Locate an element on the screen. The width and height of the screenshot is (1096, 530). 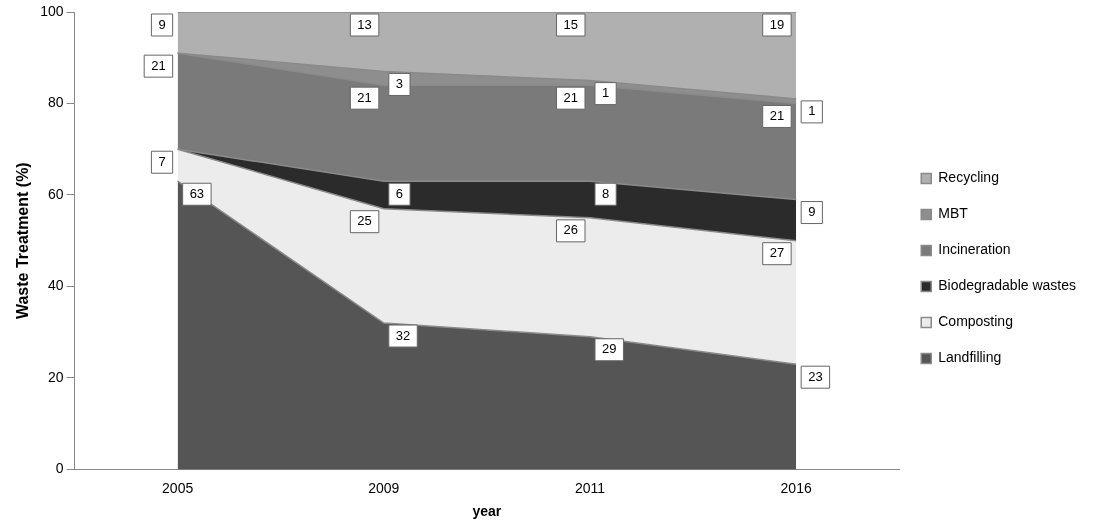
legend-label: Composting is located at coordinates (975, 321).